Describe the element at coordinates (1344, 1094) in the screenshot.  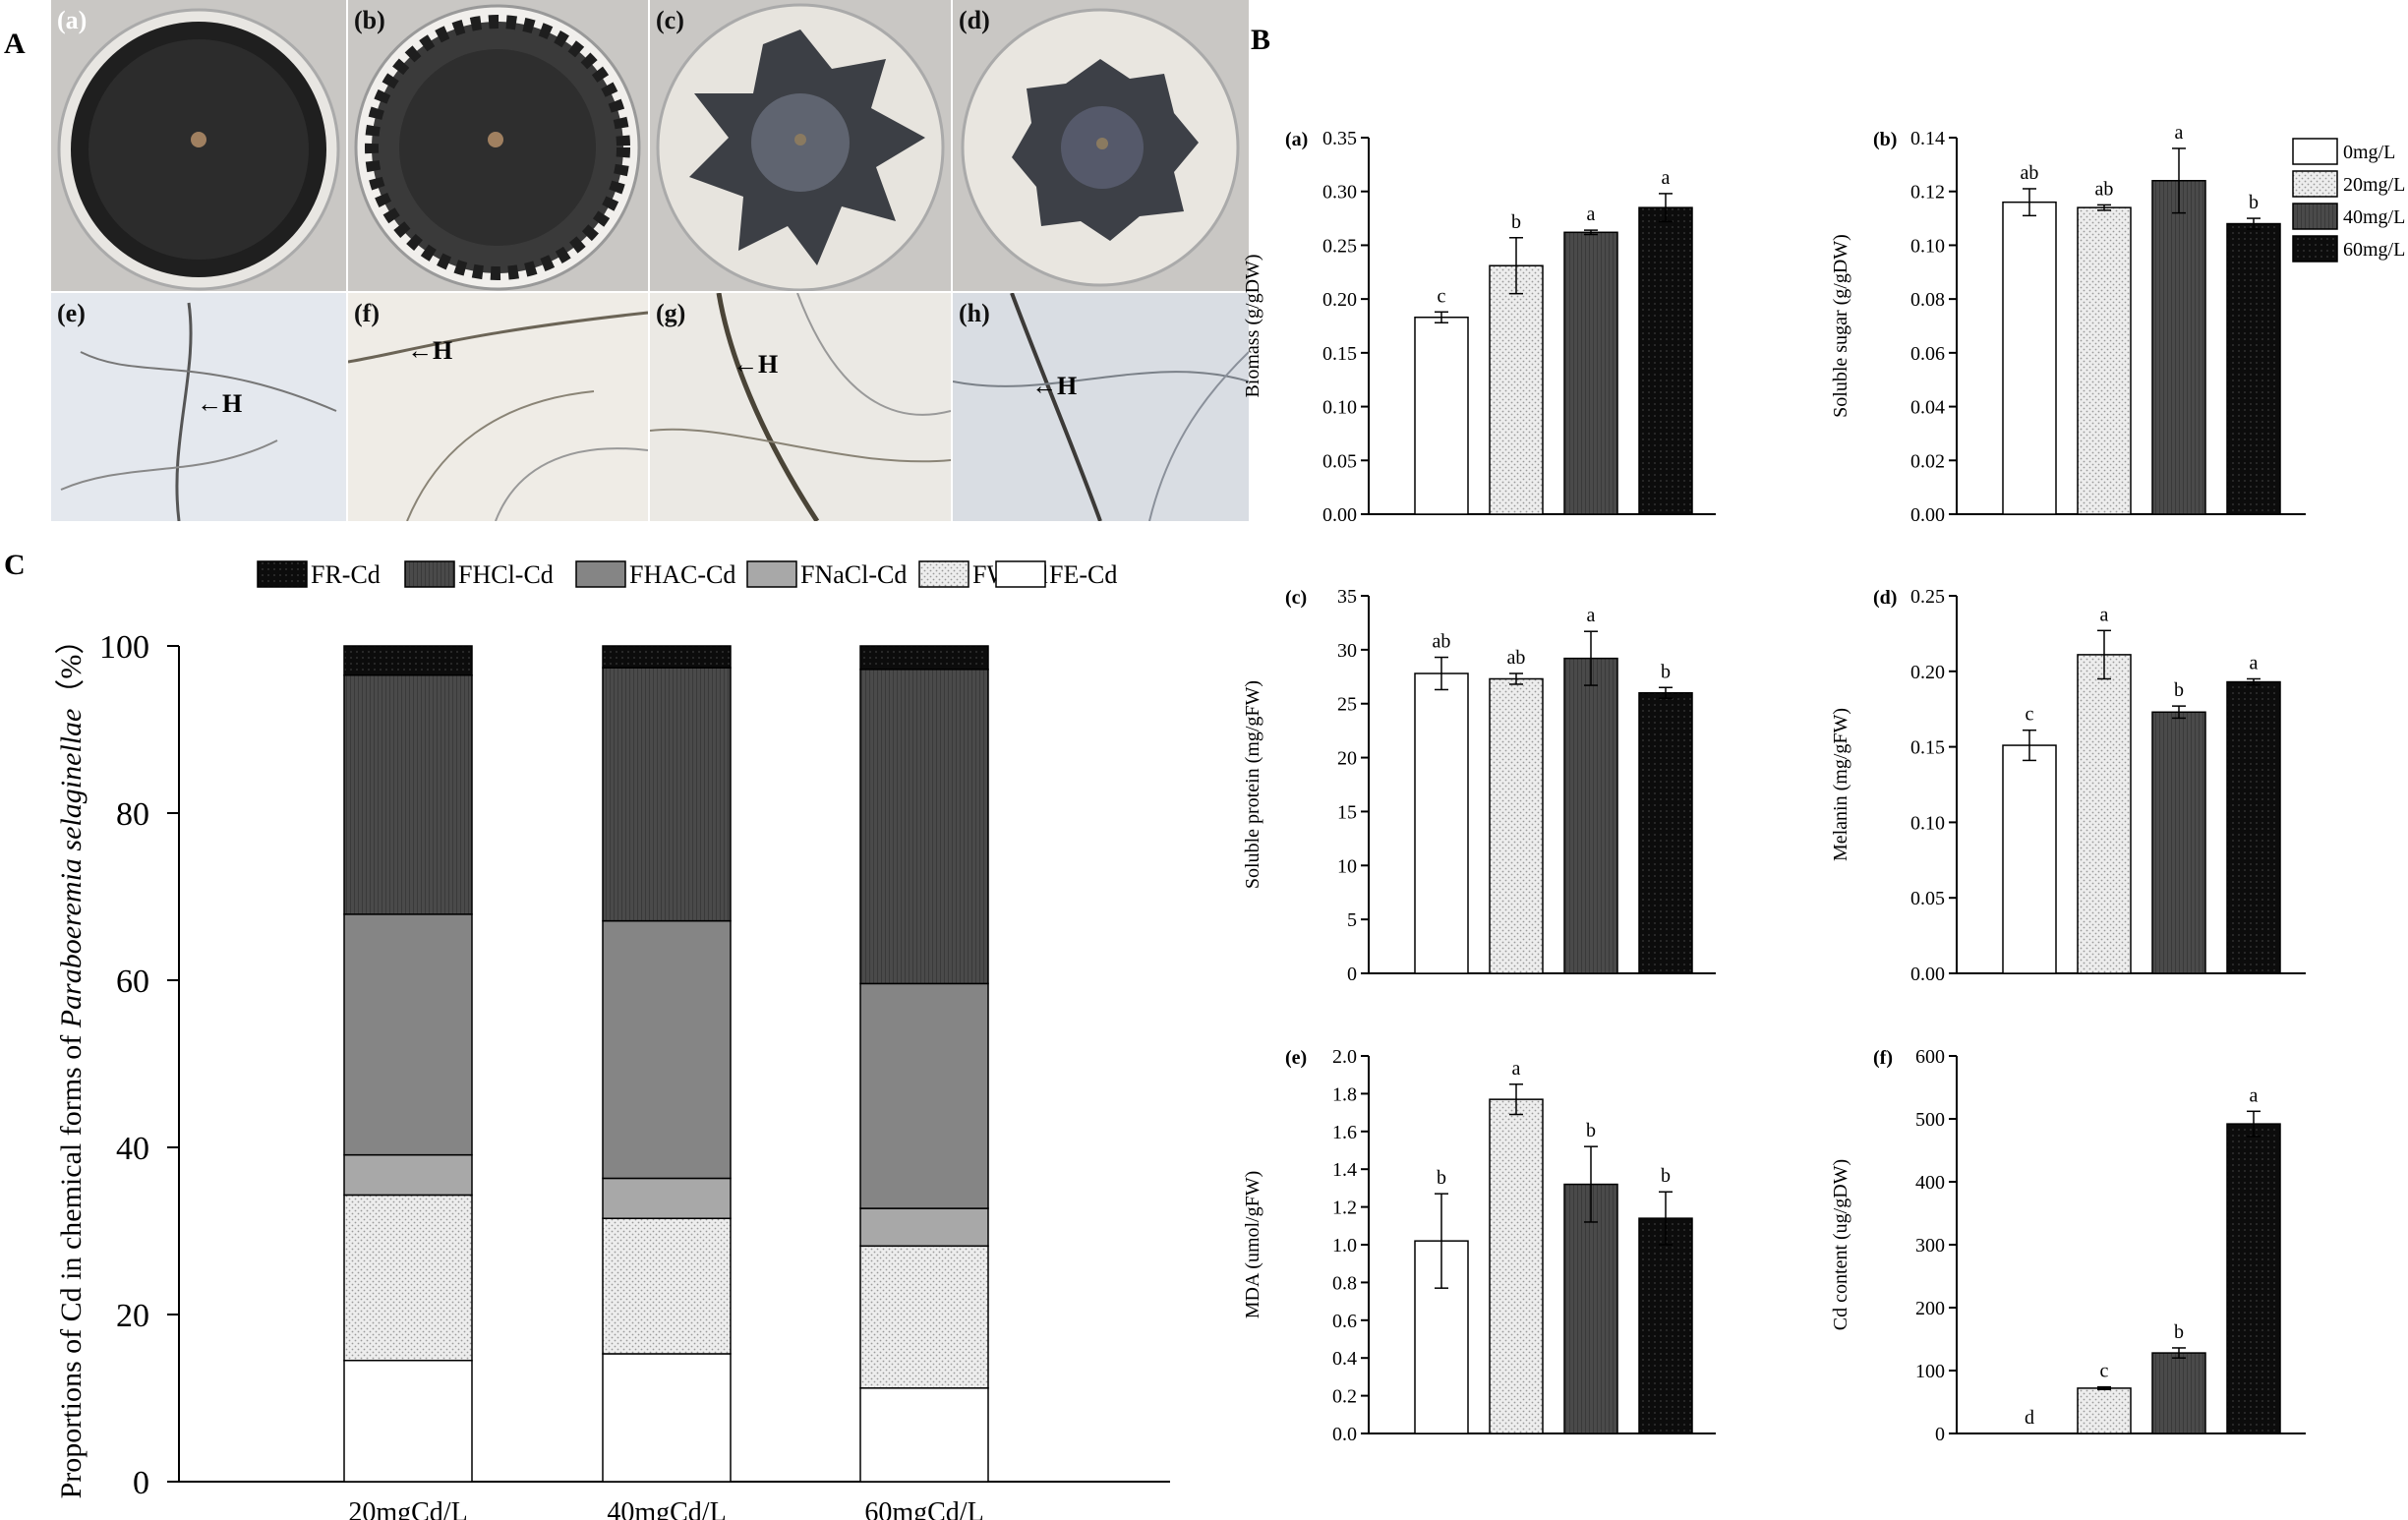
I see `y-tick-label: 1.8` at that location.